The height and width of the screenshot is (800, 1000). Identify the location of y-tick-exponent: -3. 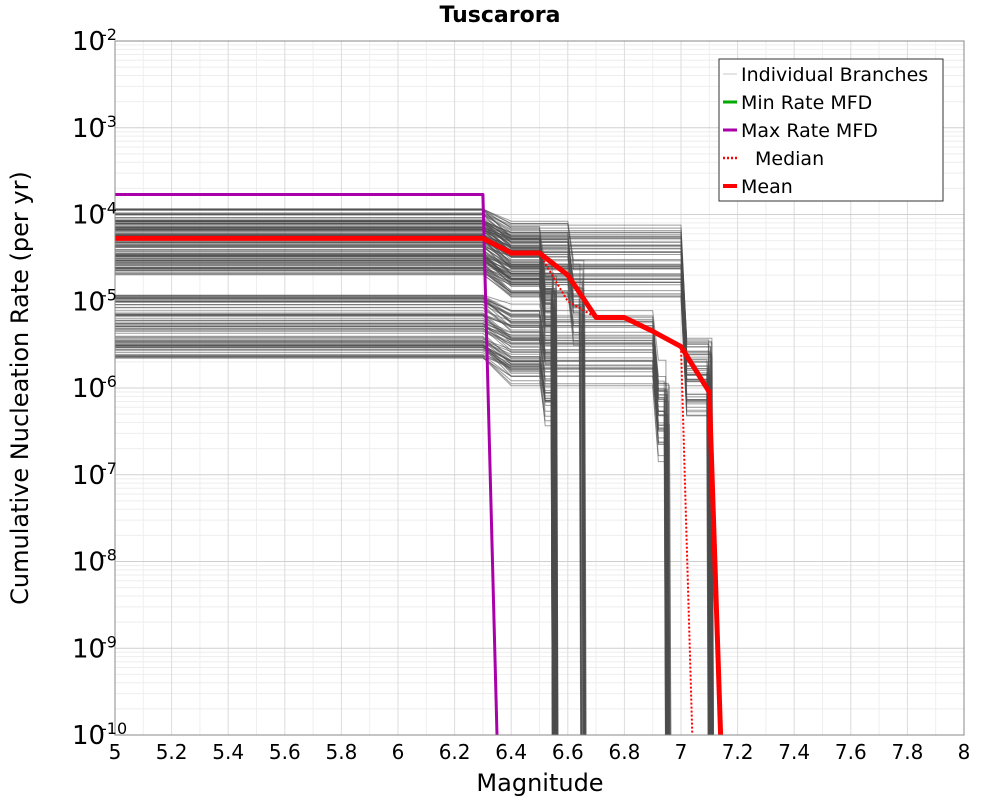
(109, 121).